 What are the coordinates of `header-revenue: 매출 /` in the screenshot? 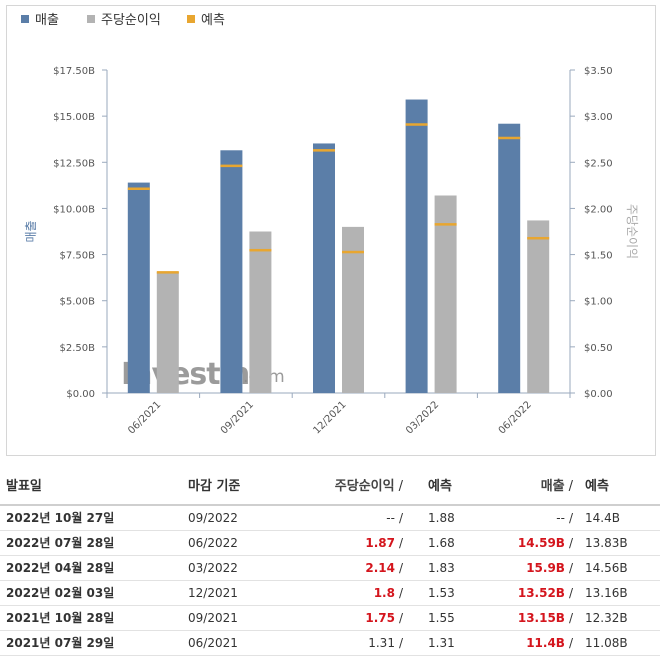 It's located at (557, 487).